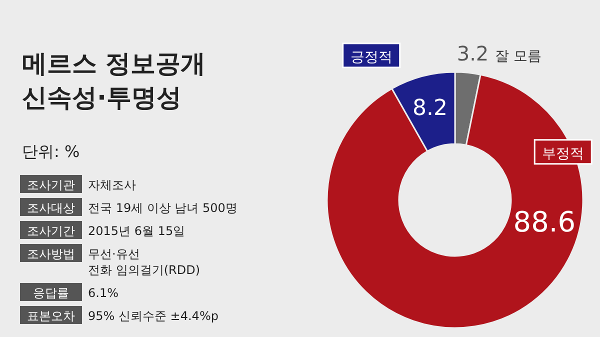  Describe the element at coordinates (112, 185) in the screenshot. I see `text: 자체조사` at that location.